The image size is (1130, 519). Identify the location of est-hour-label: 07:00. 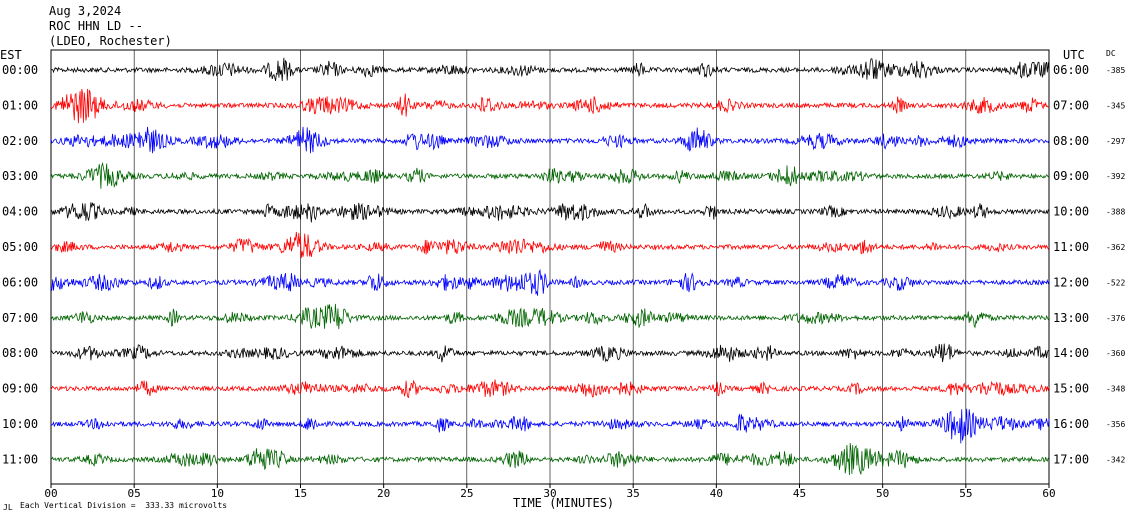
(20, 318).